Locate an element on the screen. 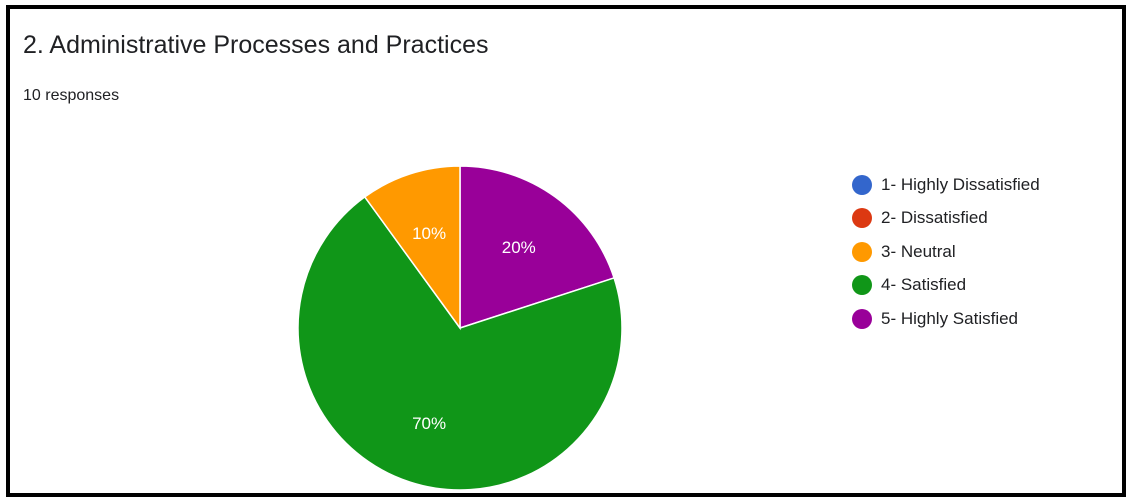 Image resolution: width=1130 pixels, height=502 pixels. legend-label-dissatisfied: 2- Dissatisfied is located at coordinates (934, 218).